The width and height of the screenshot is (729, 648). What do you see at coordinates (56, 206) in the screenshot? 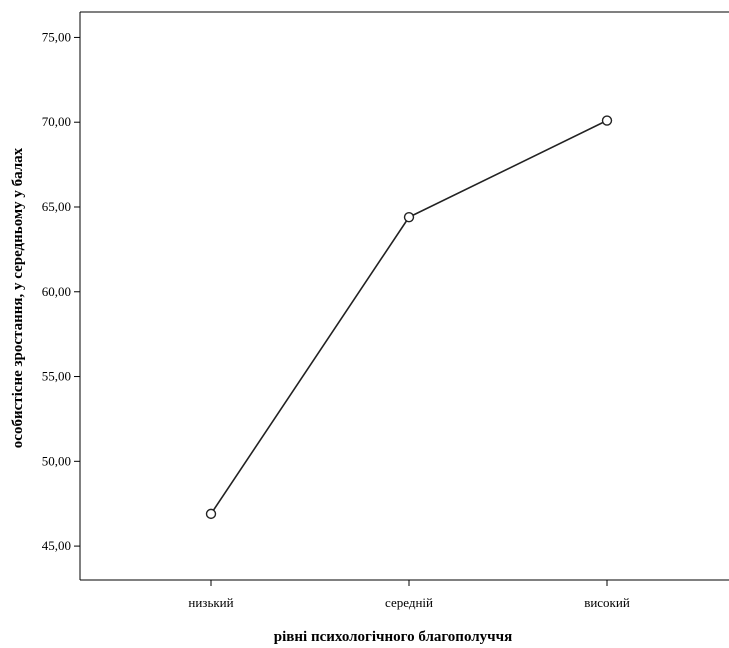
I see `y-tick-label: 65,00` at bounding box center [56, 206].